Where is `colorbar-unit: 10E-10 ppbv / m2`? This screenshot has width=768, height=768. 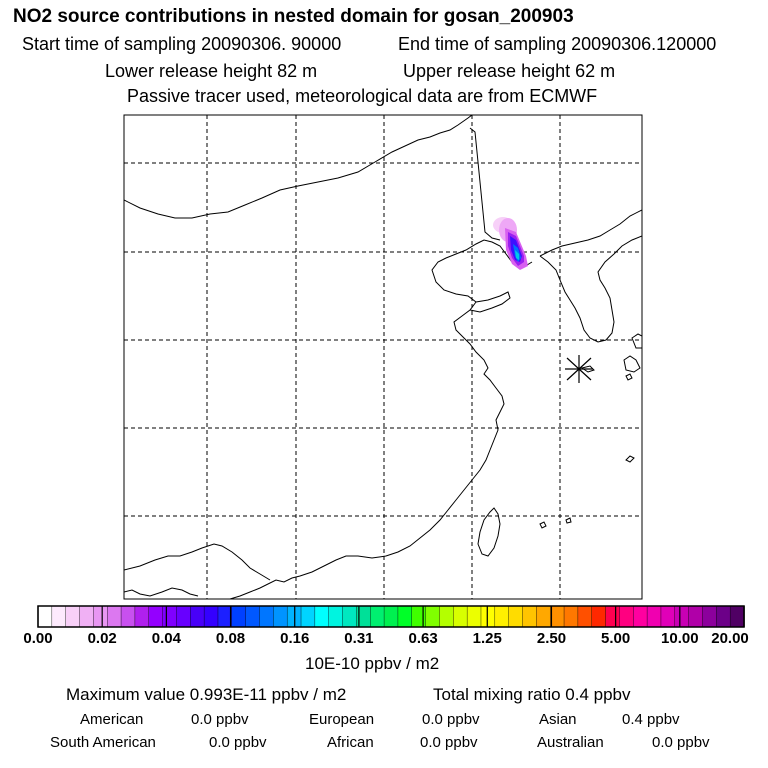
colorbar-unit: 10E-10 ppbv / m2 is located at coordinates (372, 663).